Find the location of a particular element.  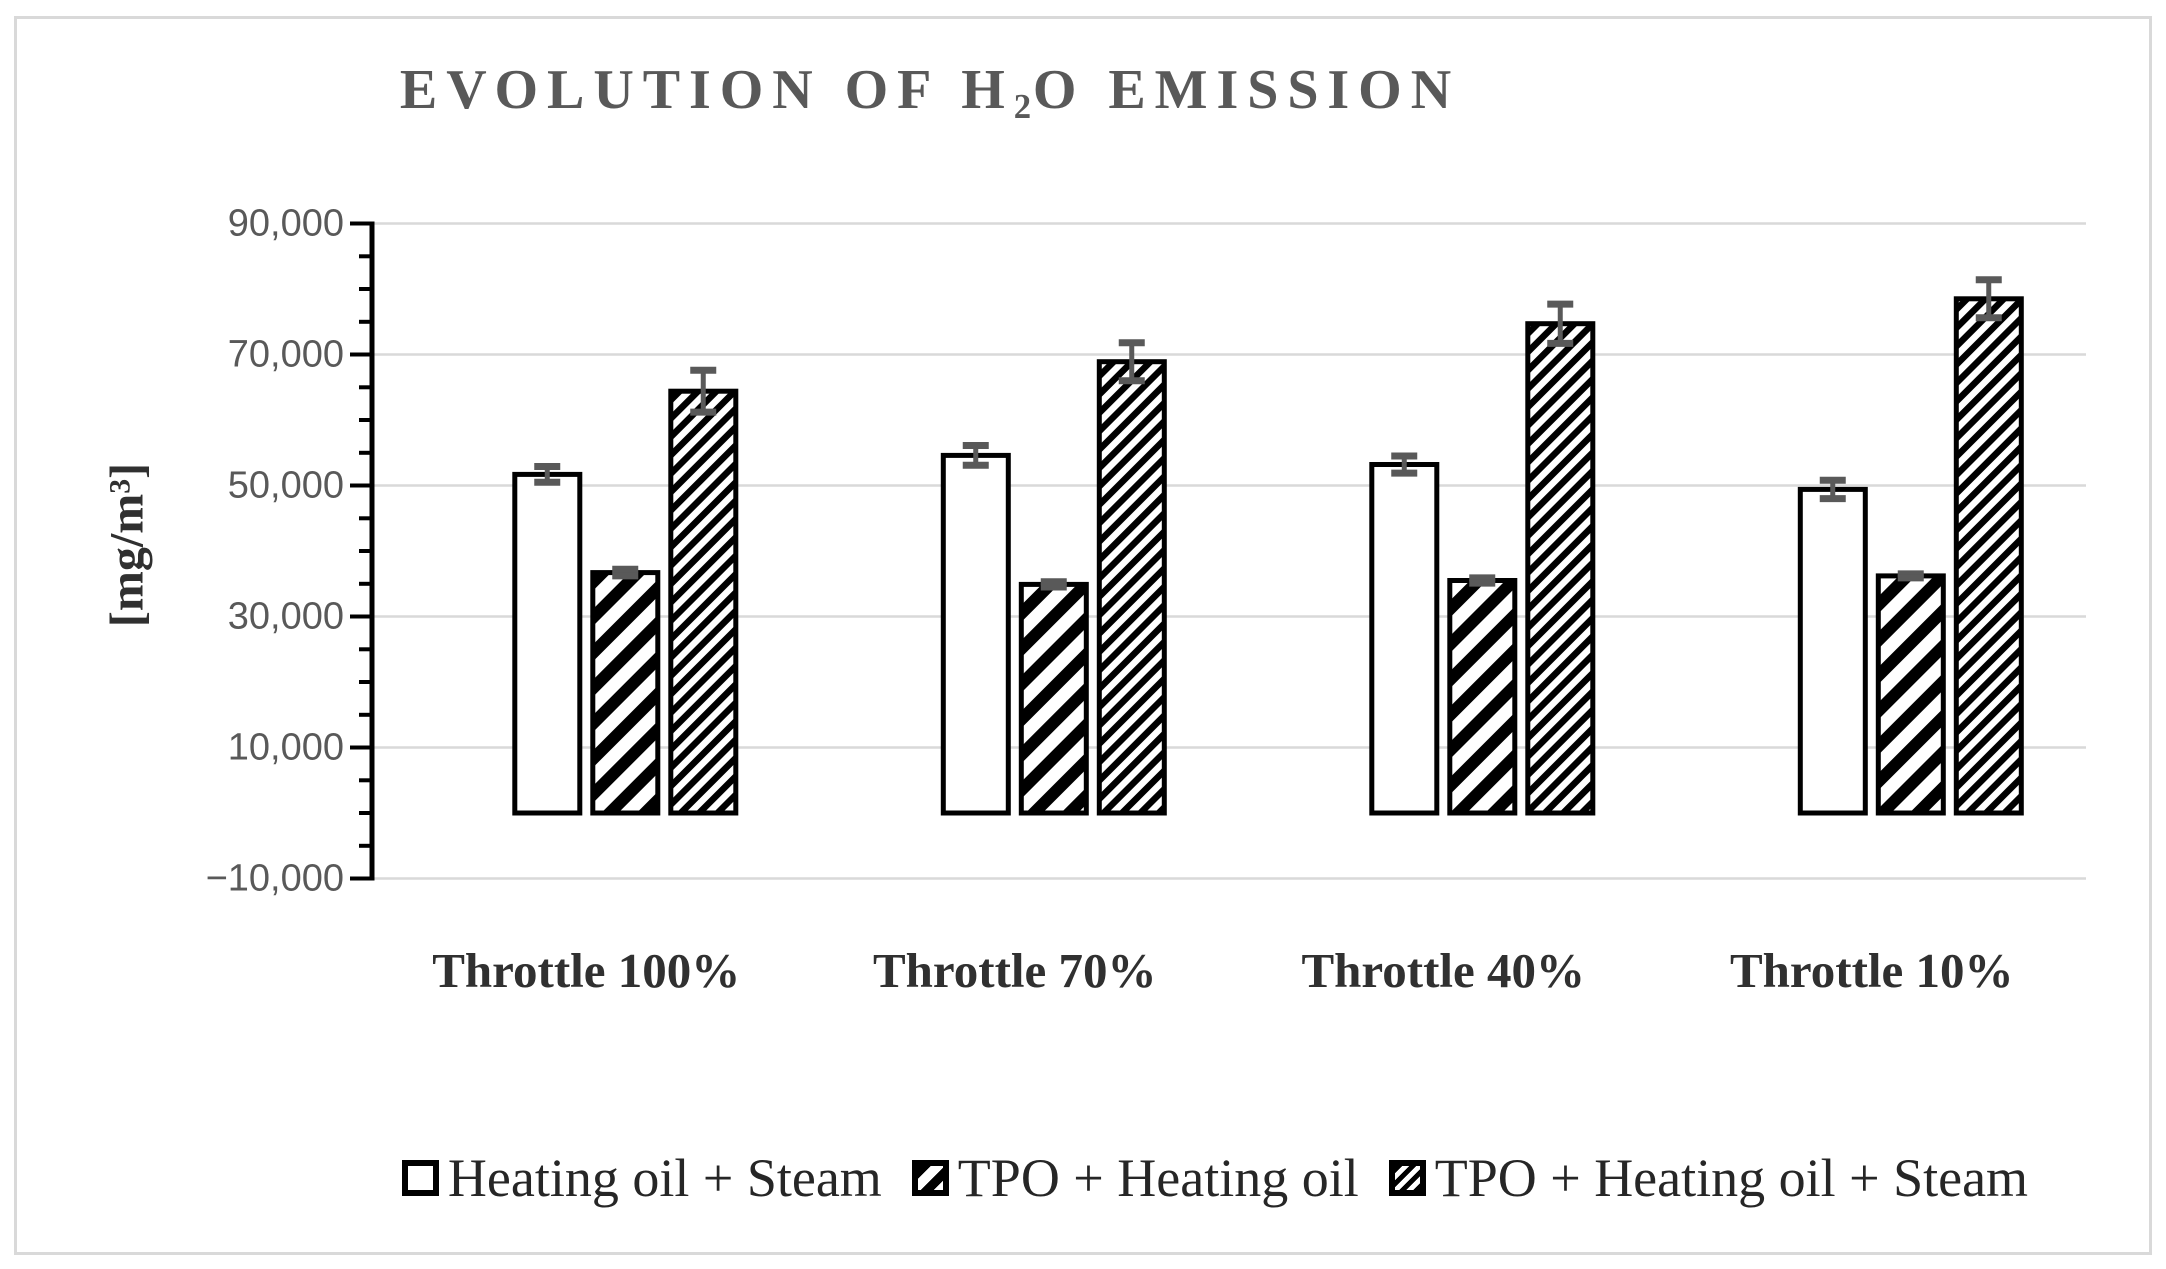

y-tick-label: 90,000 is located at coordinates (285, 223).